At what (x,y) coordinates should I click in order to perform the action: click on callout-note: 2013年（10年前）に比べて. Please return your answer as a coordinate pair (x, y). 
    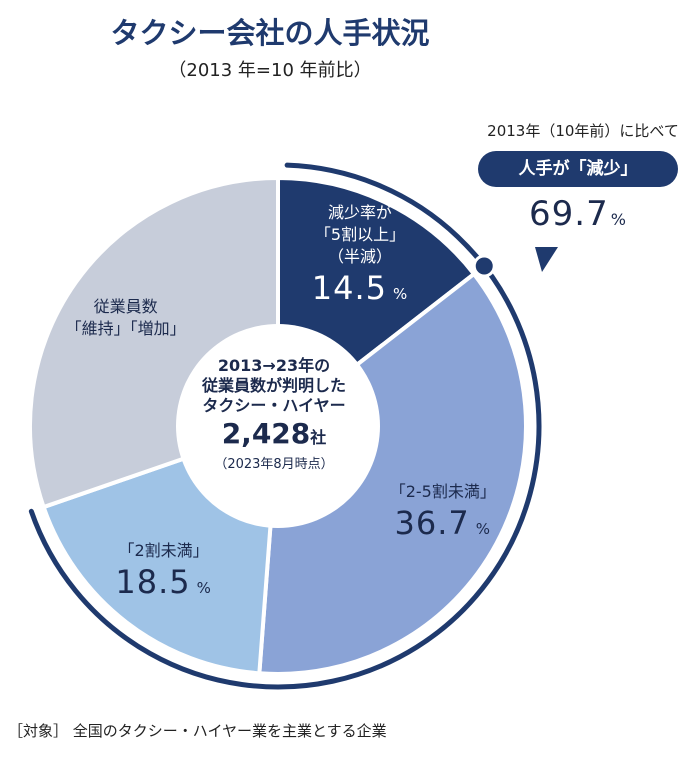
    Looking at the image, I should click on (583, 131).